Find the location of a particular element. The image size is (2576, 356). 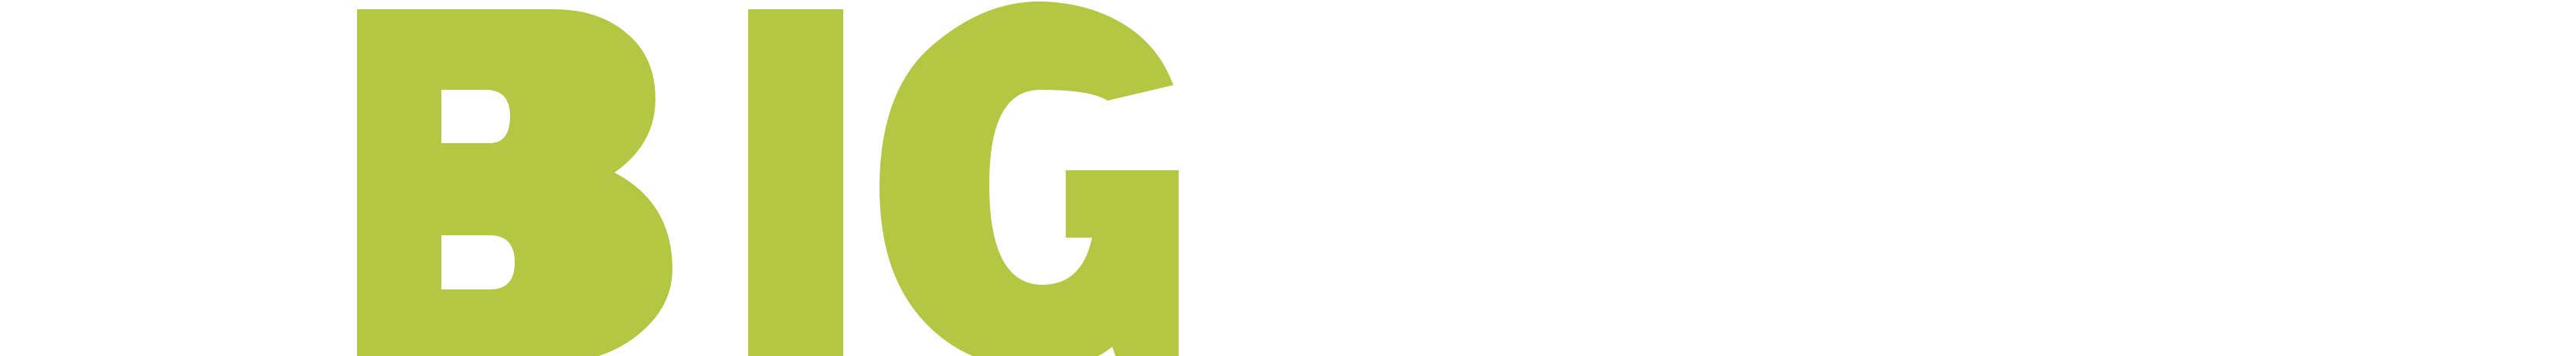

logo-letter-i is located at coordinates (795, 182).